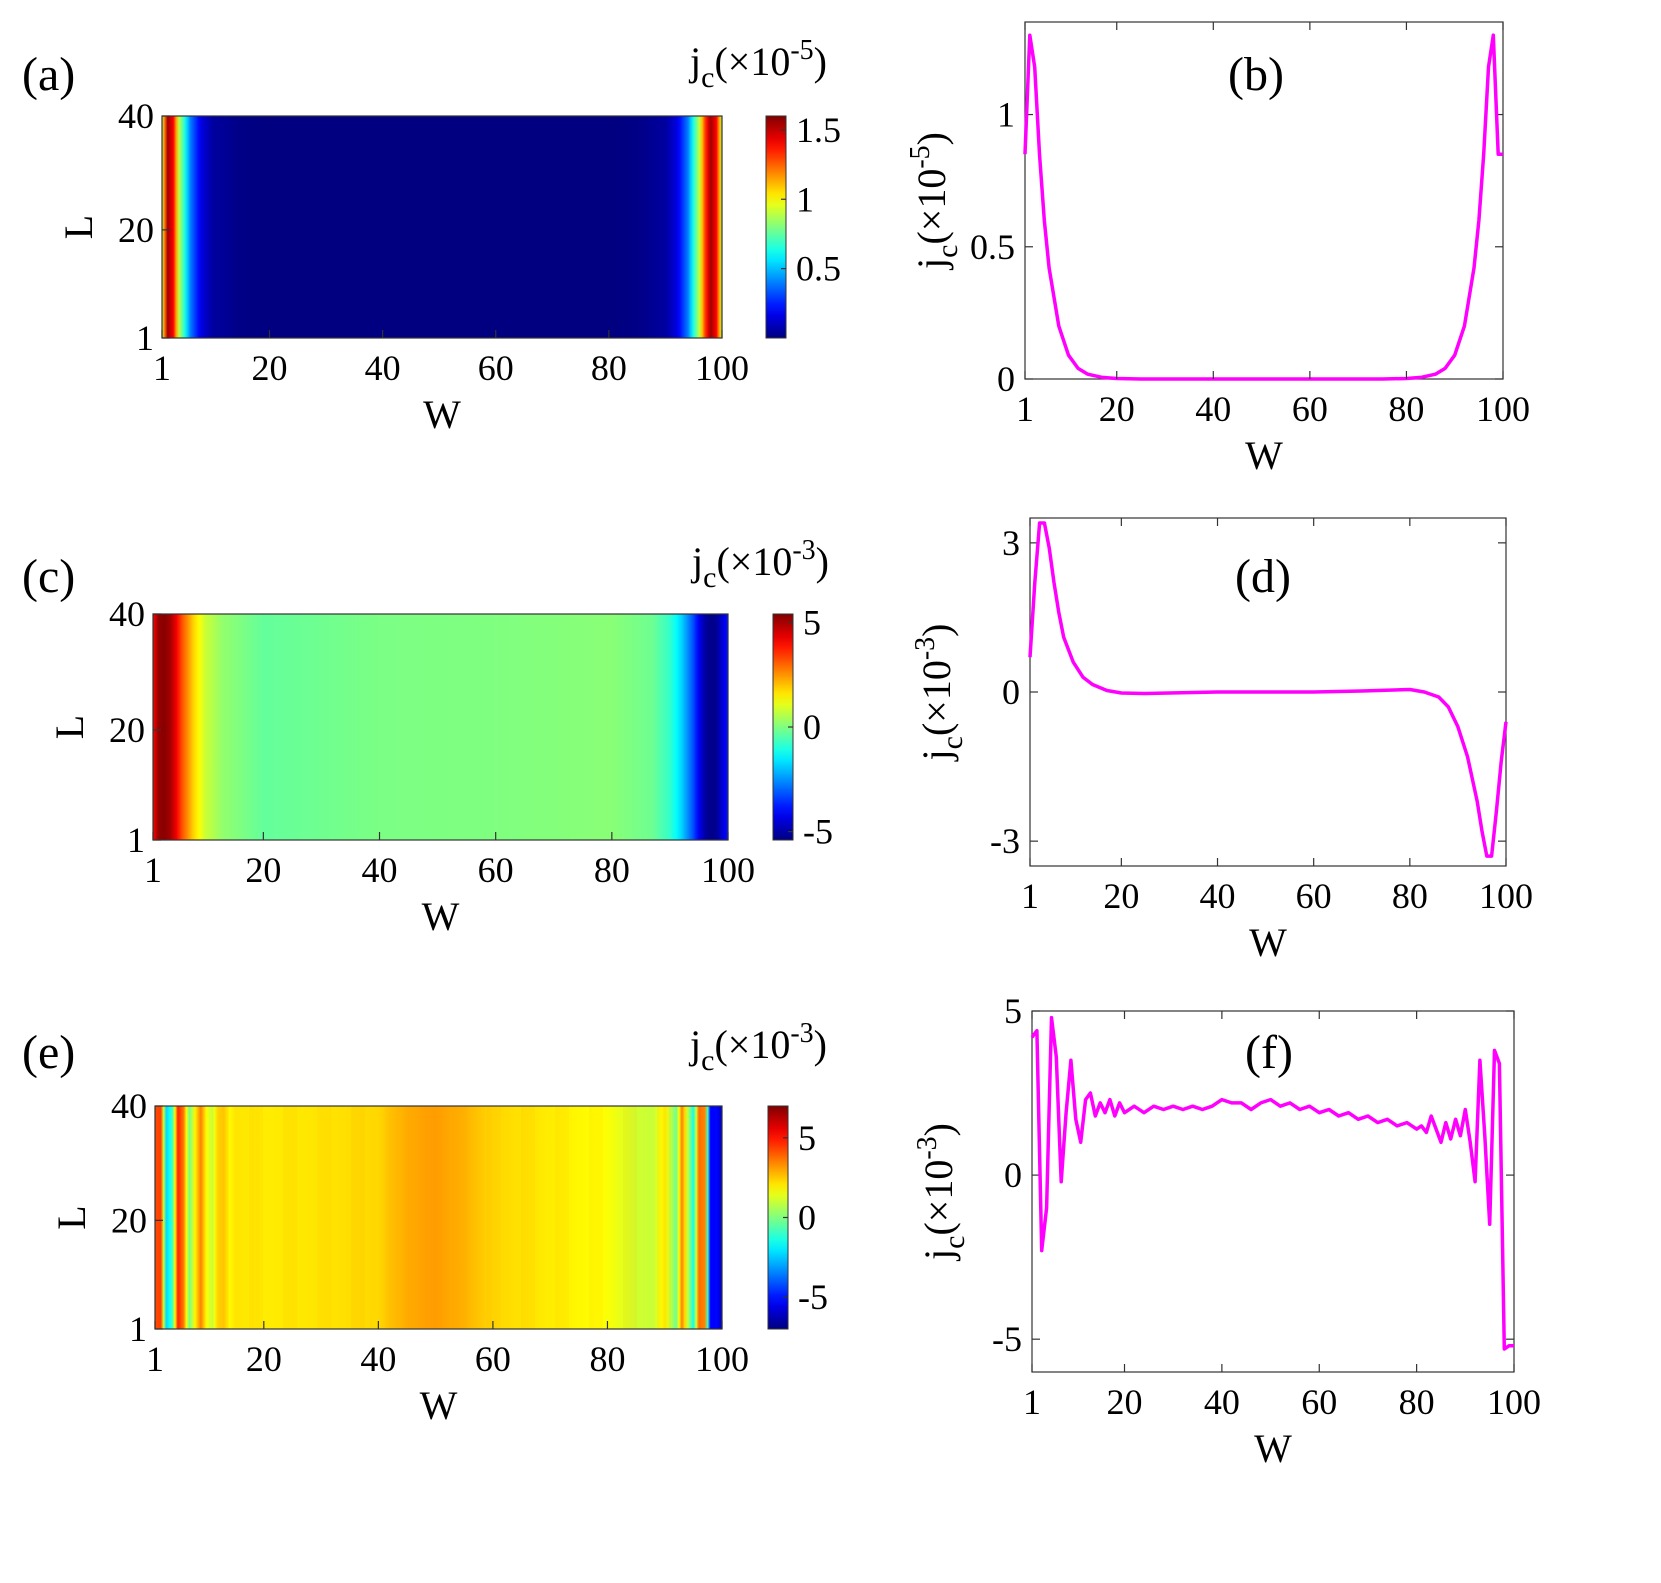 This screenshot has width=1661, height=1583. What do you see at coordinates (801, 50) in the screenshot?
I see `colorbar-title-part: -5` at bounding box center [801, 50].